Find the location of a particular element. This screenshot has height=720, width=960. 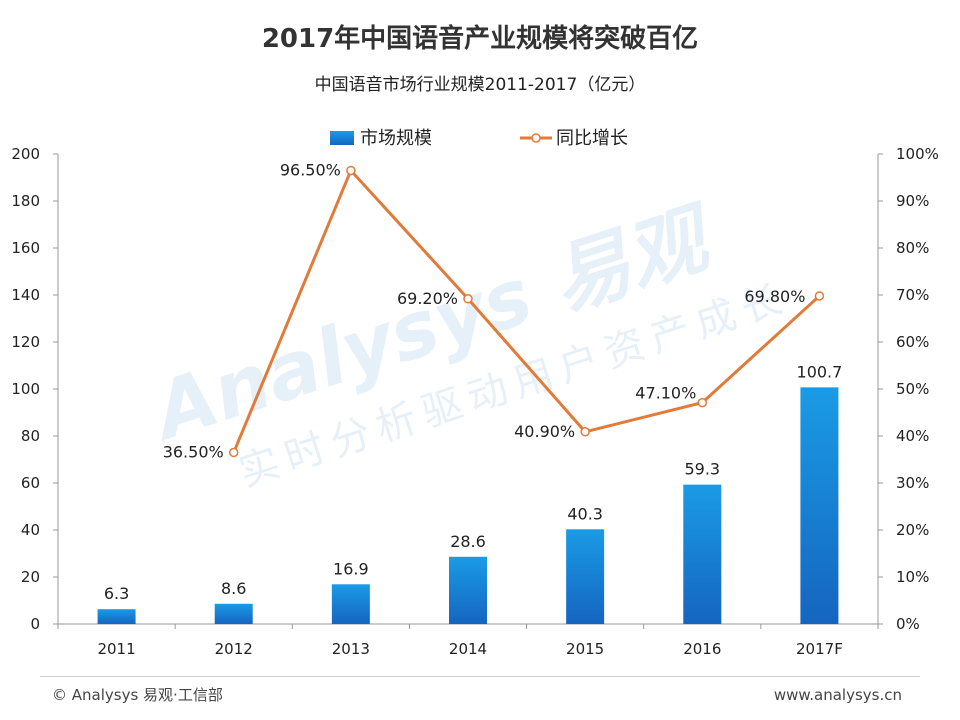

line-data-label: 36.50% is located at coordinates (193, 451).